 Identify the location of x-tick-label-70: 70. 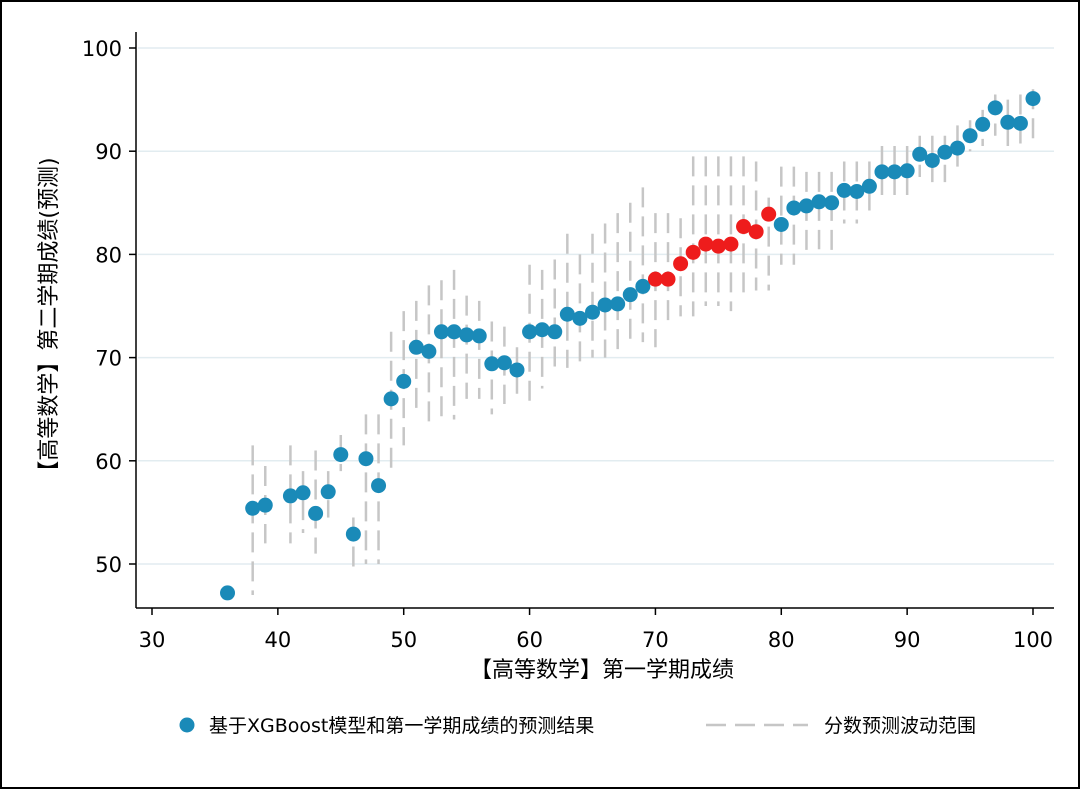
(655, 640).